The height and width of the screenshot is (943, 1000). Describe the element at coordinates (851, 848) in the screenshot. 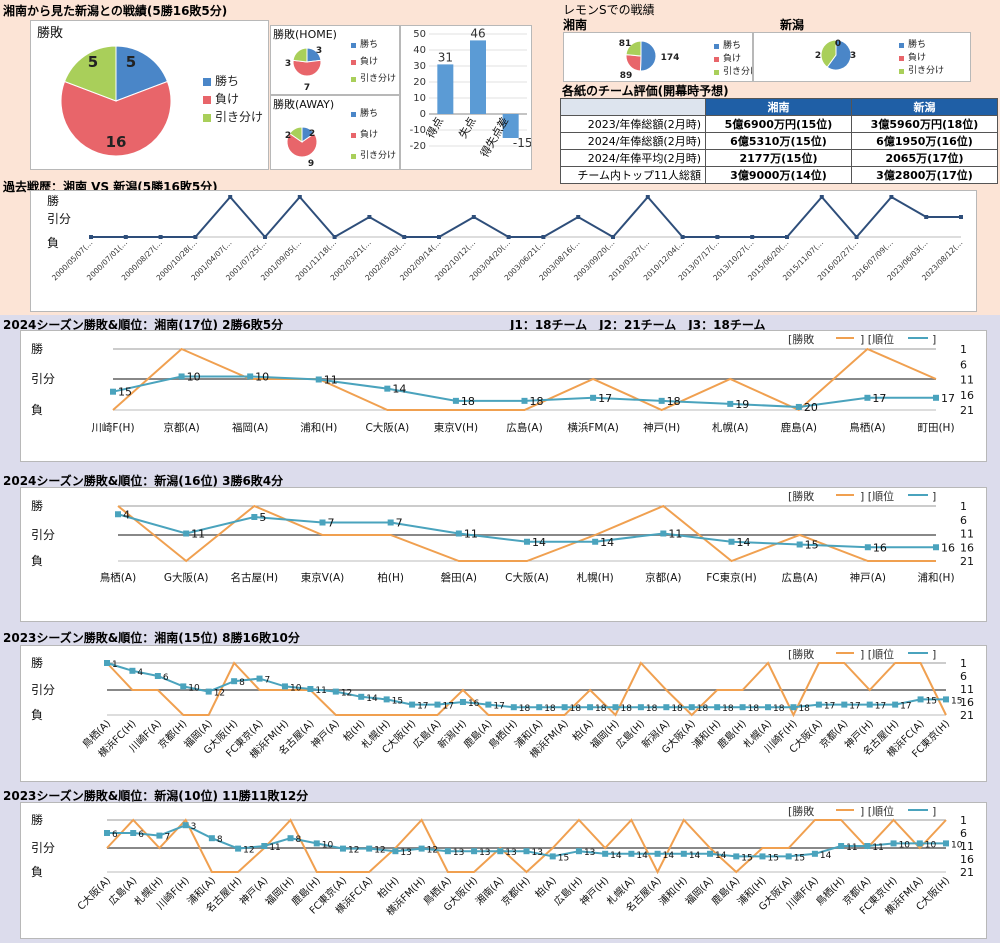

I see `rank-data-label: 11` at that location.